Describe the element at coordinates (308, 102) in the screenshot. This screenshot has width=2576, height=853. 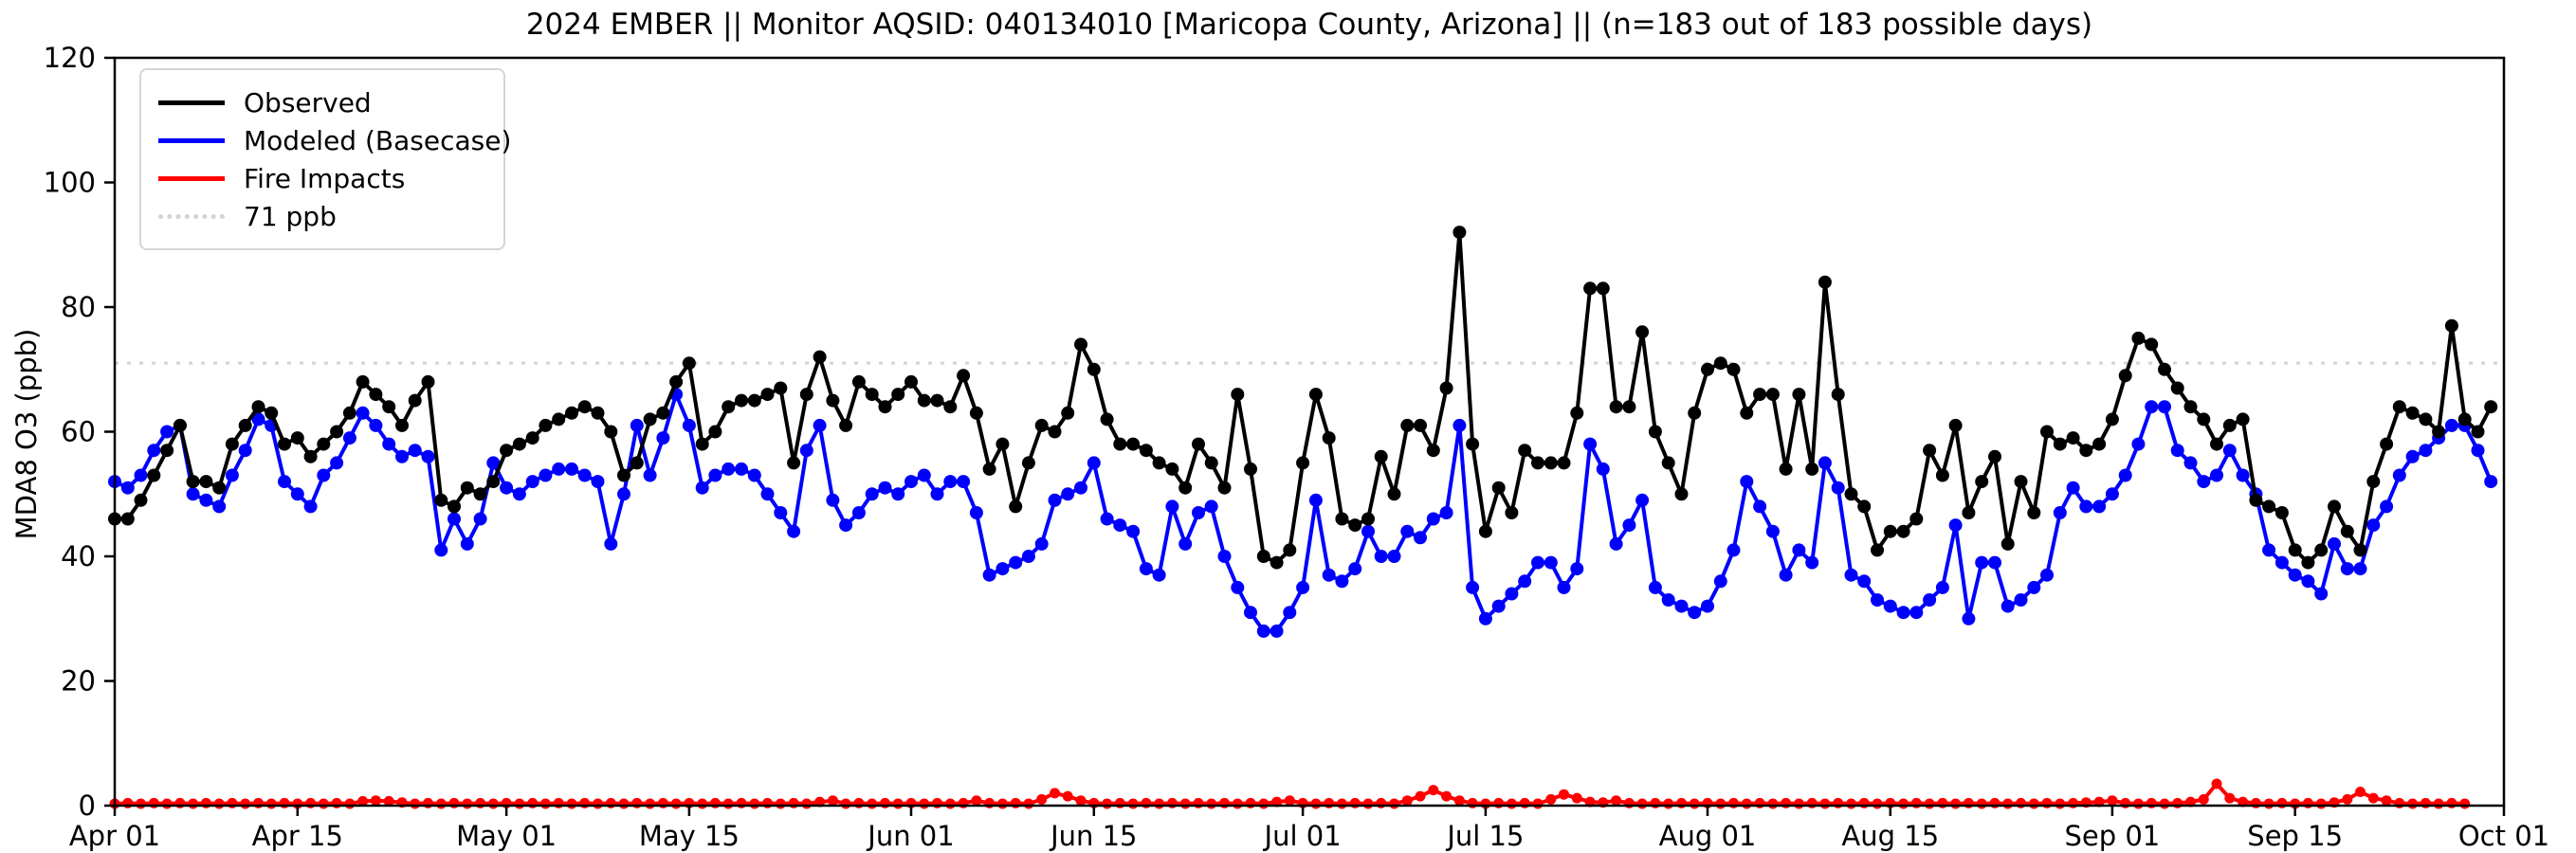
I see `legend-label: Observed` at that location.